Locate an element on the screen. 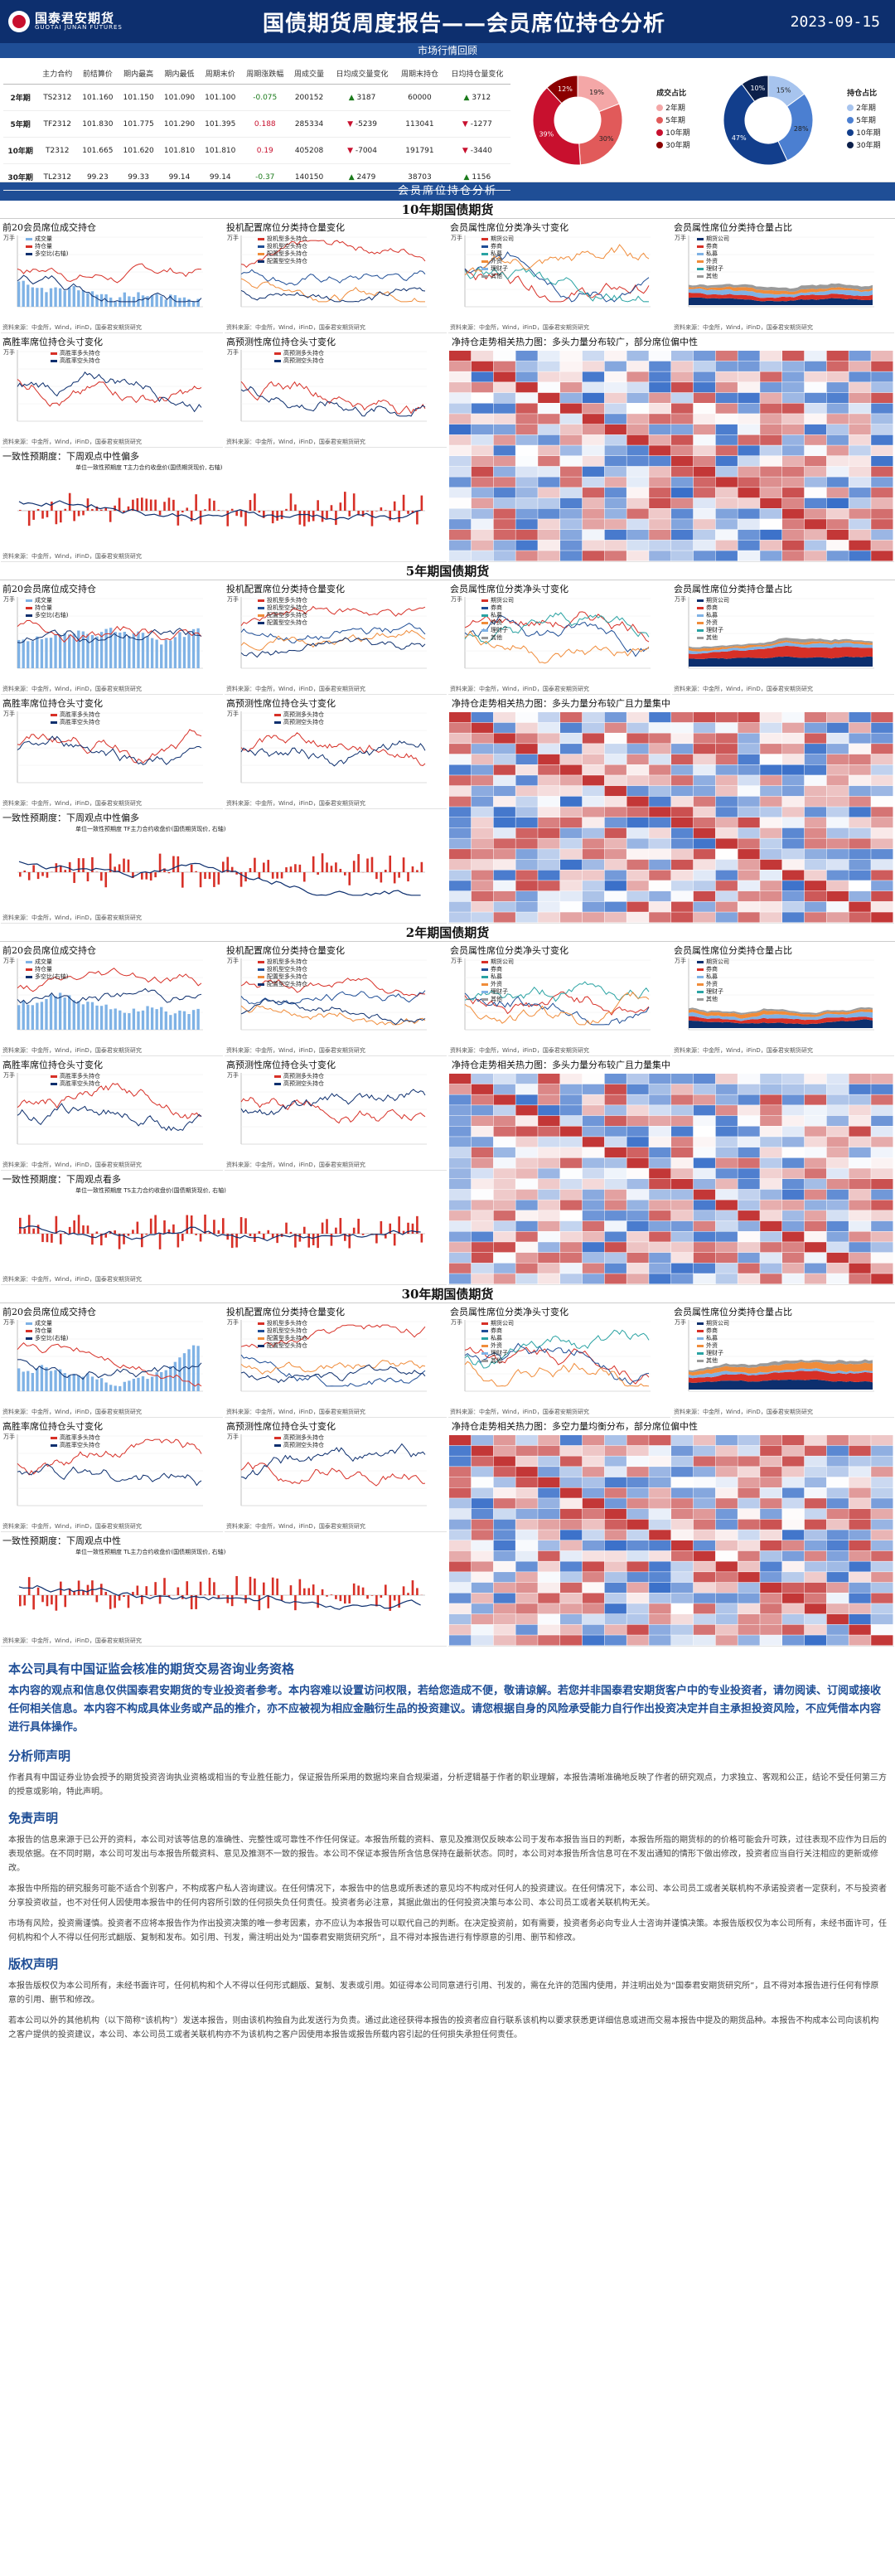 Image resolution: width=895 pixels, height=2576 pixels. chart-title: 会员属性席位分类净头寸变化 is located at coordinates (509, 589).